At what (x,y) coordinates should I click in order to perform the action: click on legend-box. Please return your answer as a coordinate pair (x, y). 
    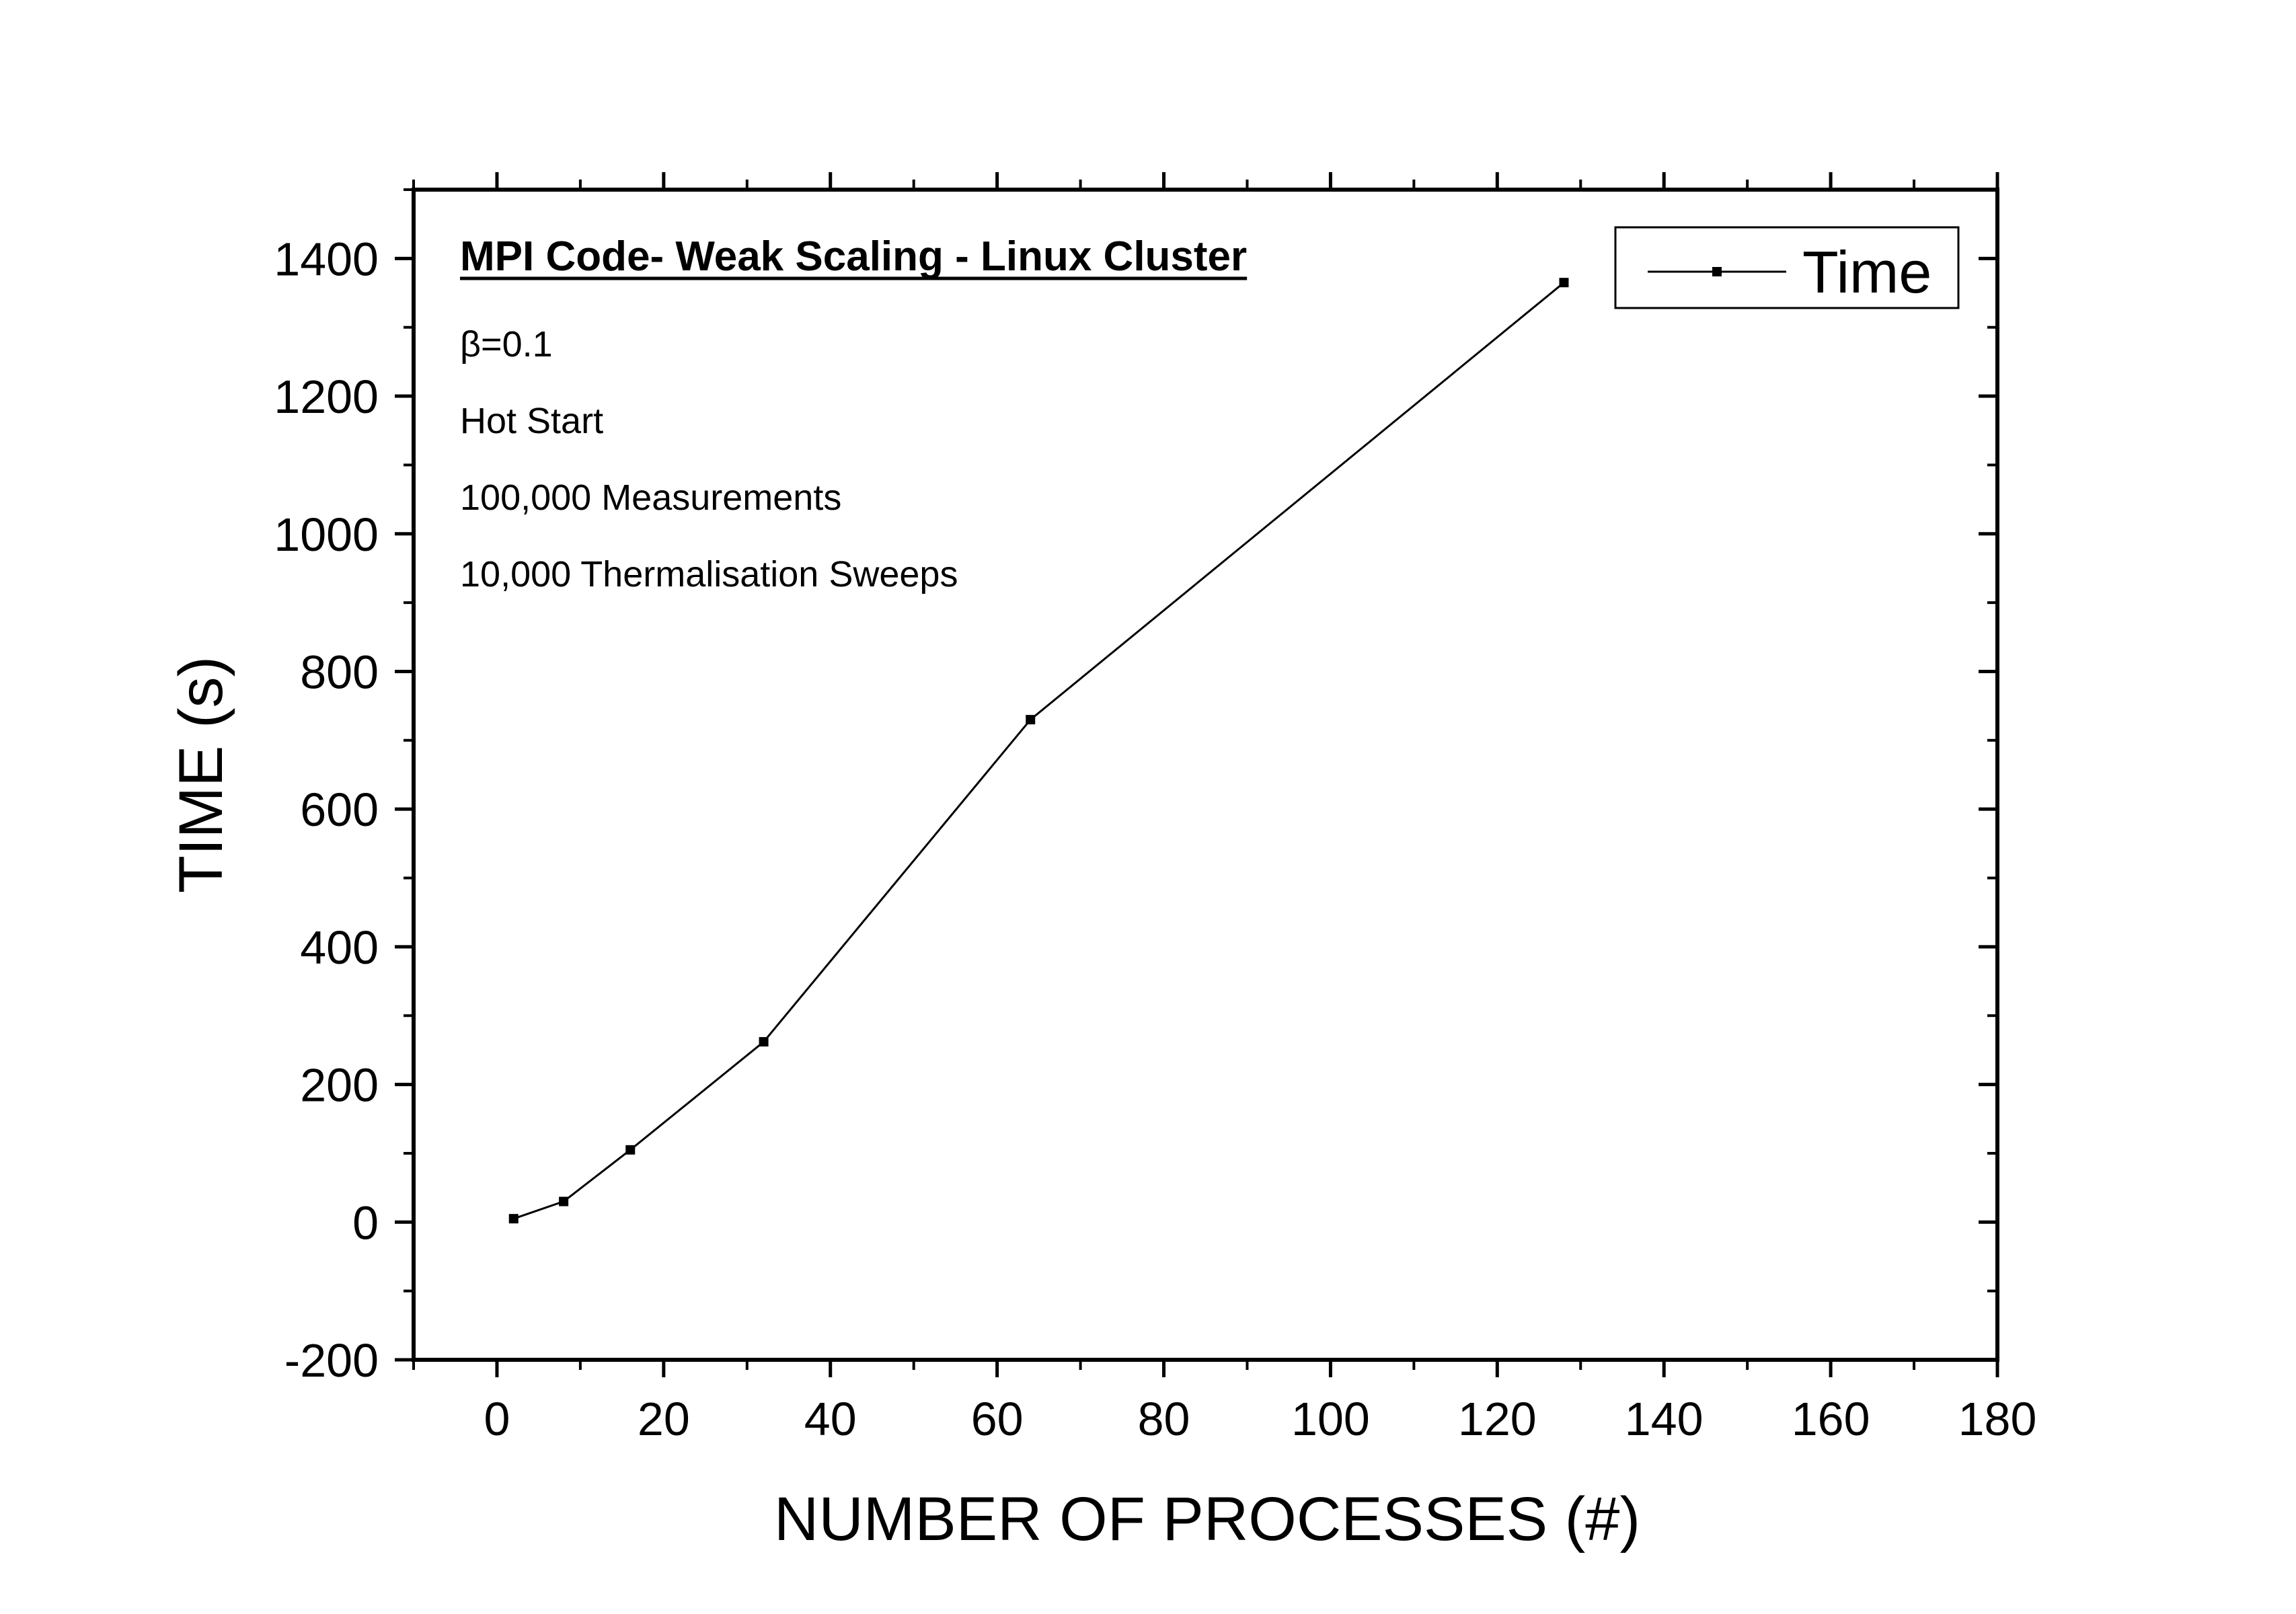
    Looking at the image, I should click on (1787, 267).